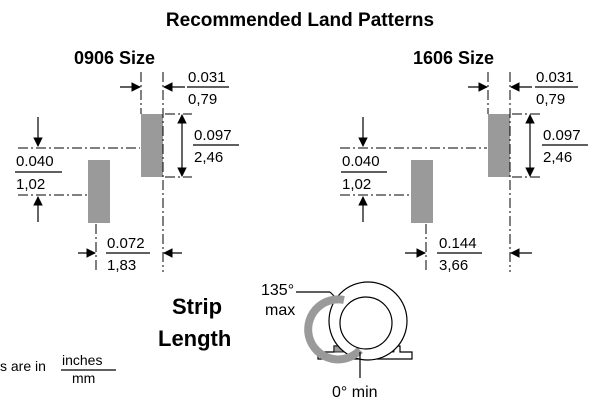 This screenshot has height=401, width=600. What do you see at coordinates (207, 77) in the screenshot?
I see `width-inch-0906: 0.031` at bounding box center [207, 77].